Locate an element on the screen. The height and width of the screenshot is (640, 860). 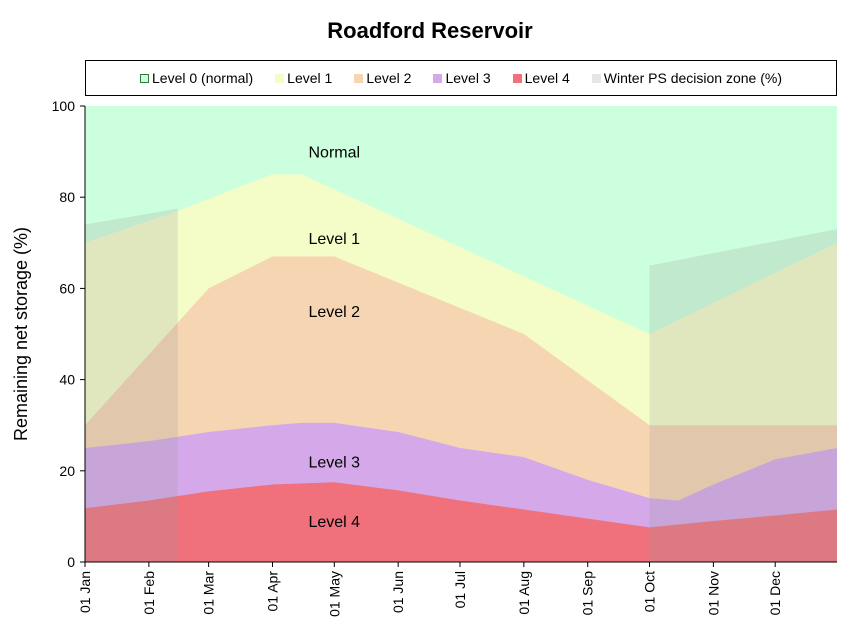
legend-item-level-4: Level 4 is located at coordinates (541, 78).